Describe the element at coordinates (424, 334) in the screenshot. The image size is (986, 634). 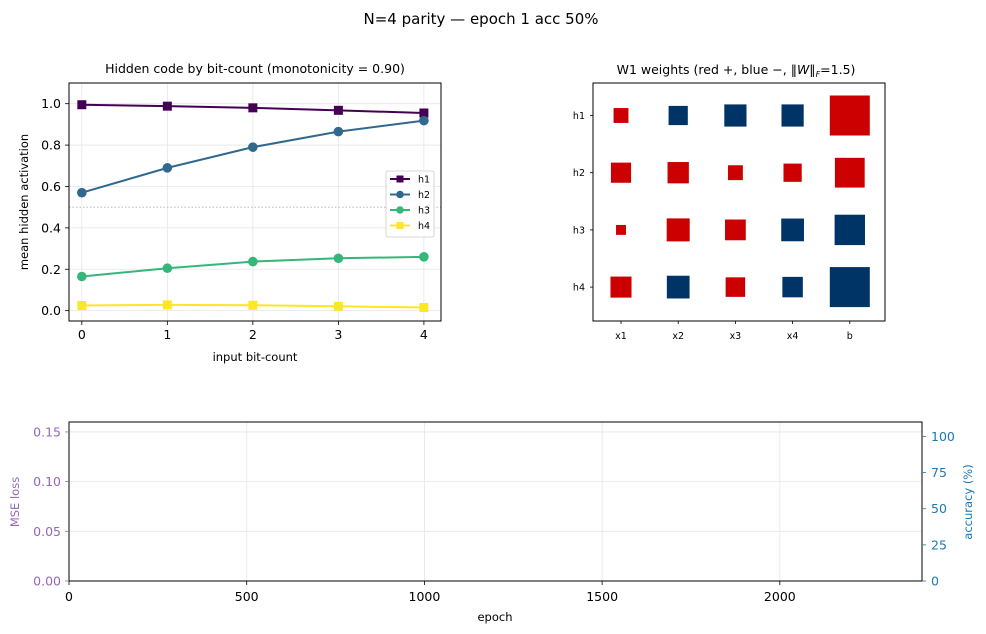
I see `p1-xtick-label: 4` at that location.